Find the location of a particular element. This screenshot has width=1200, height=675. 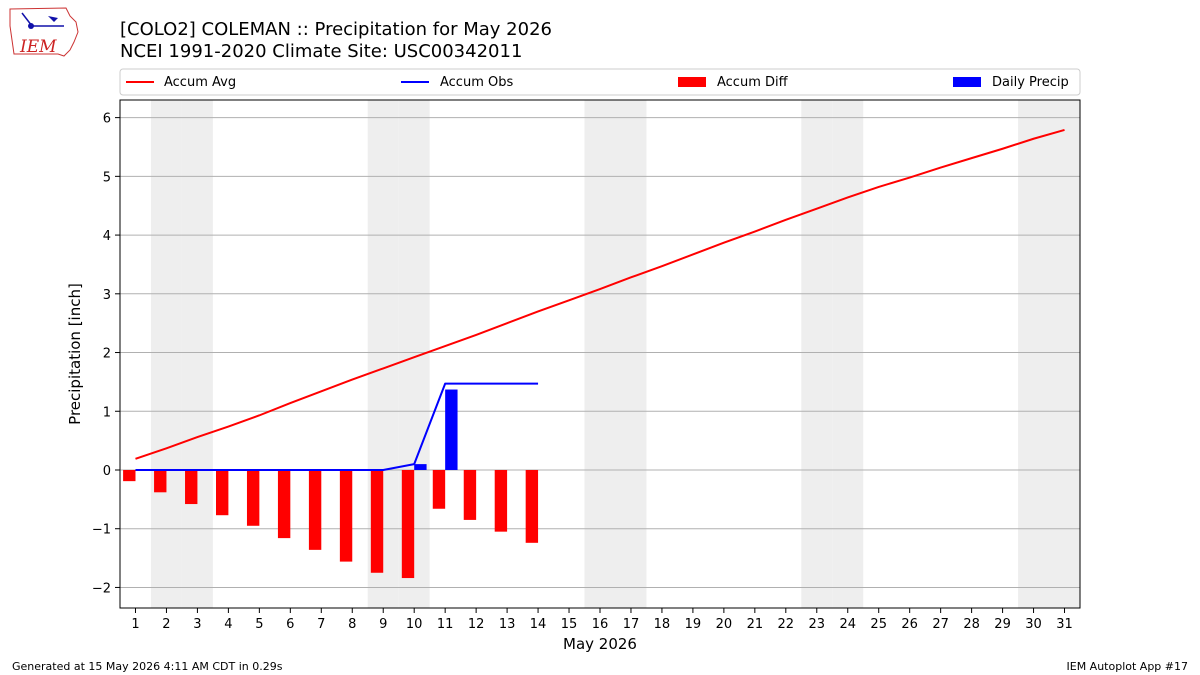

x-tick-label-21: 21 is located at coordinates (755, 624).